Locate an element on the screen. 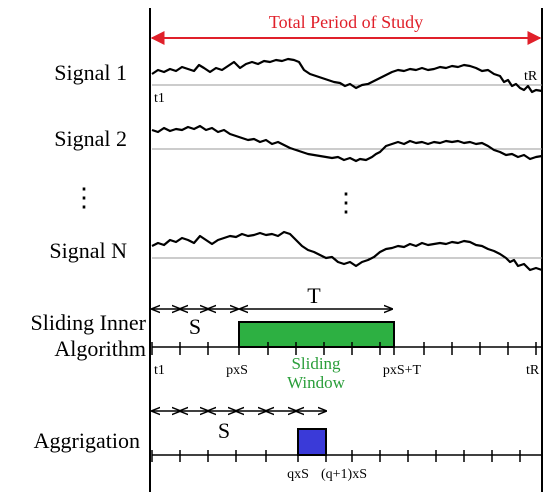  aggregation-step-label: S is located at coordinates (224, 430).